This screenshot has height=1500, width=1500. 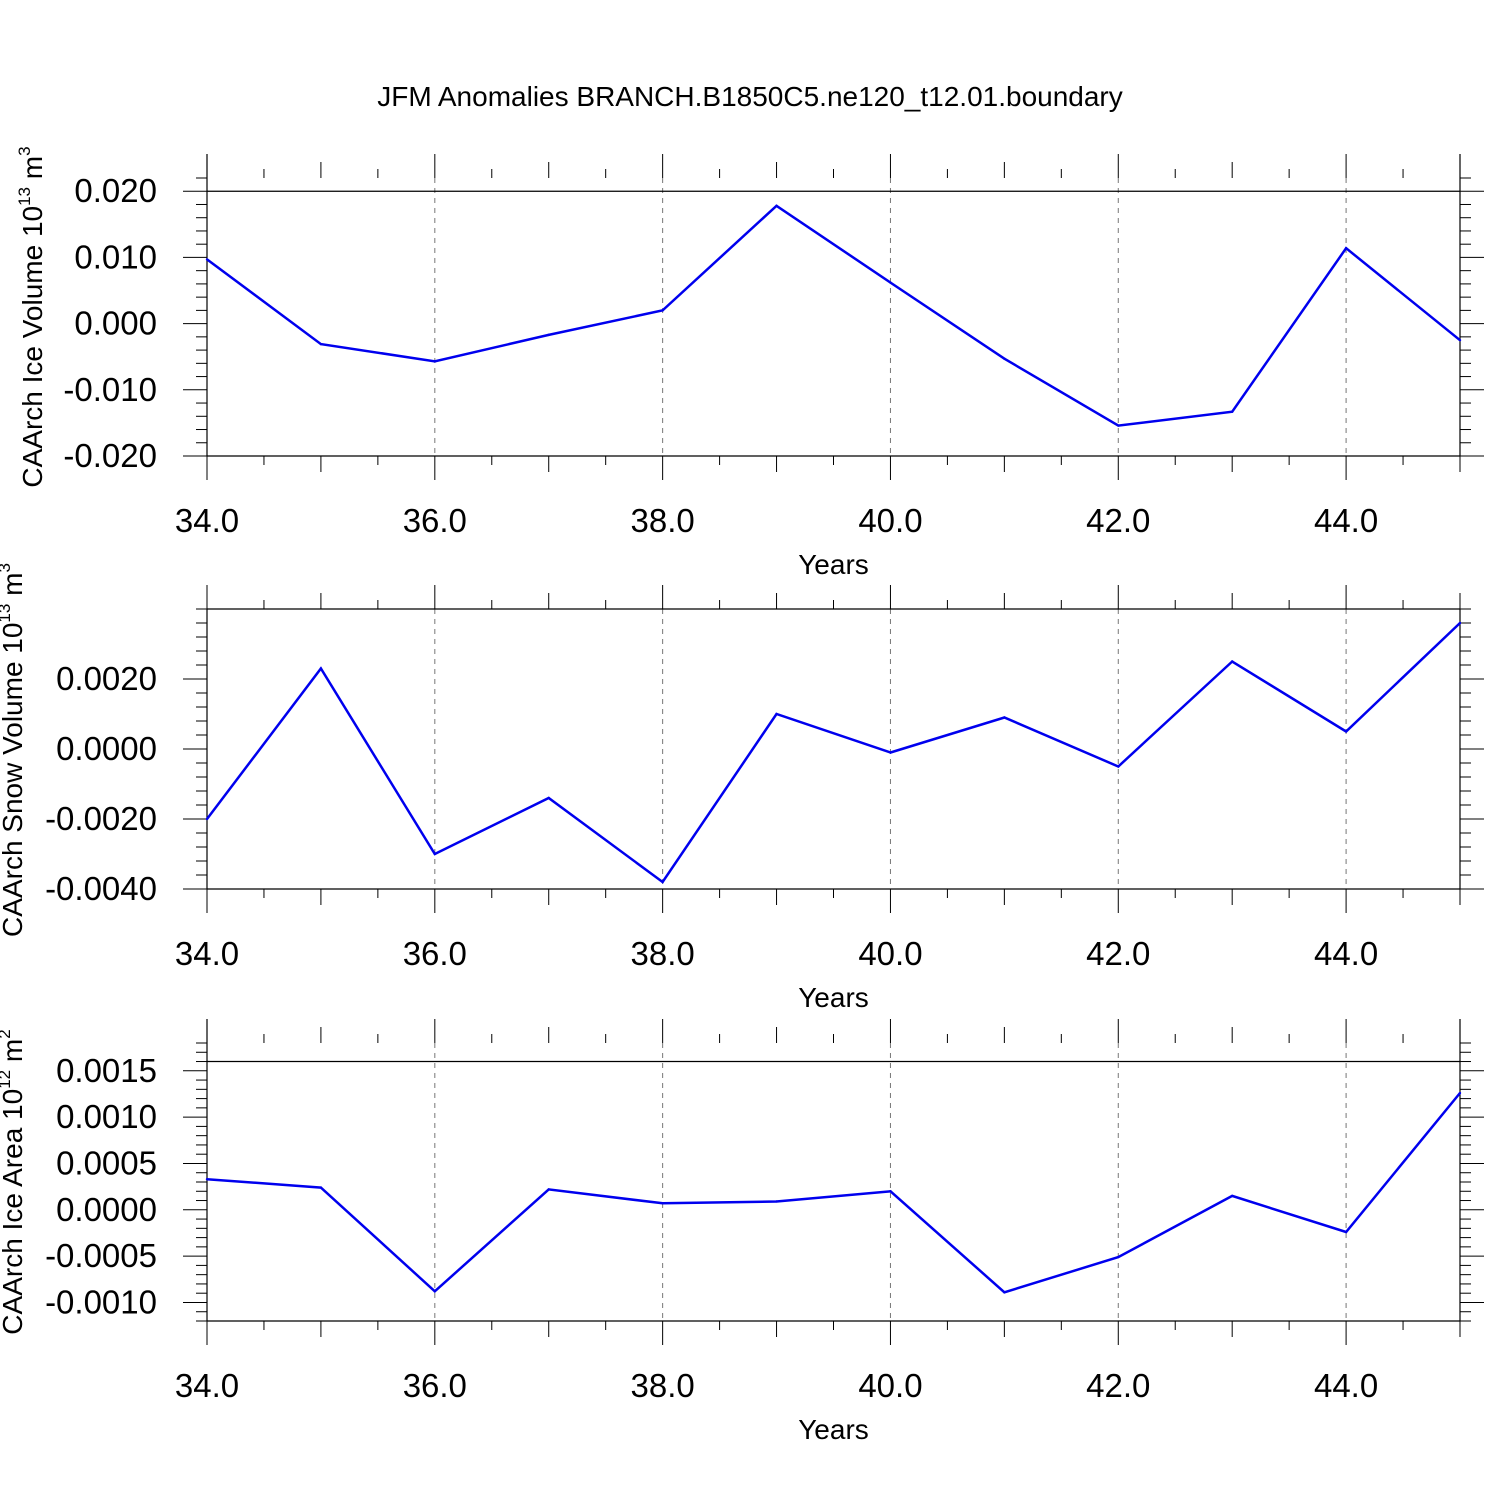 What do you see at coordinates (115, 323) in the screenshot?
I see `y-tick-label: 0.000` at bounding box center [115, 323].